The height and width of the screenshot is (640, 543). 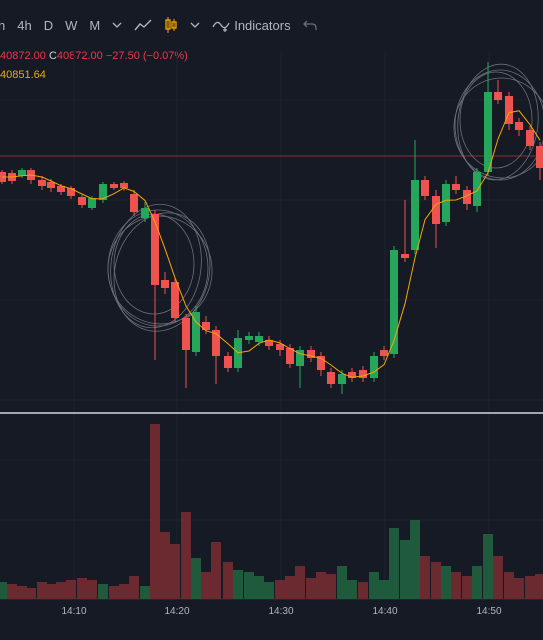 What do you see at coordinates (488, 611) in the screenshot?
I see `time-label: 14:50` at bounding box center [488, 611].